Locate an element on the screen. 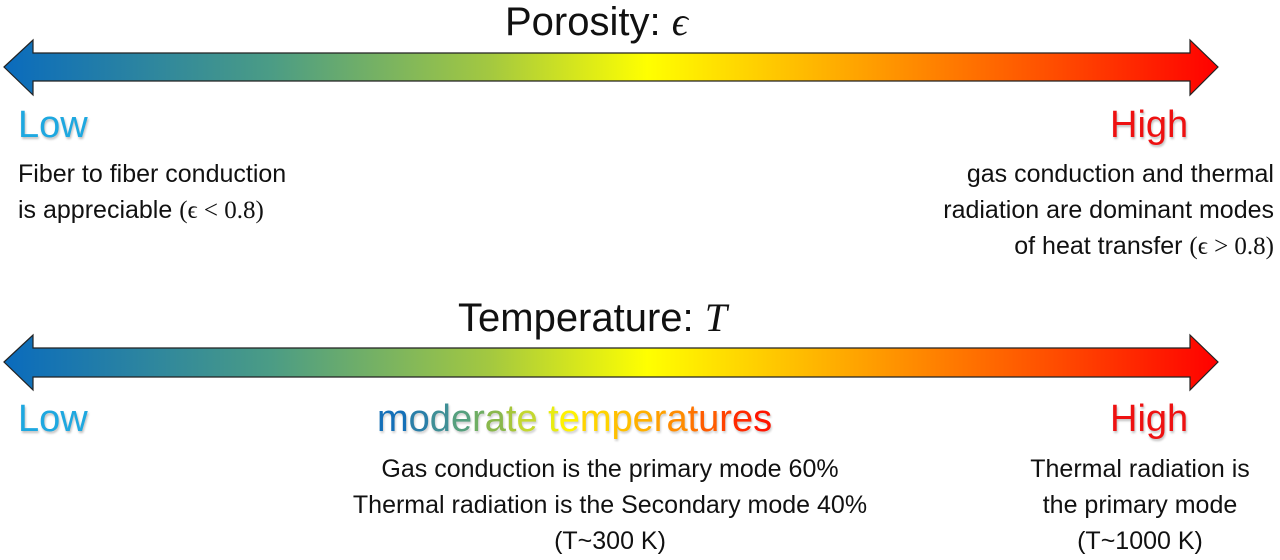 Image resolution: width=1280 pixels, height=560 pixels. porosity-title: Porosity: ϵ is located at coordinates (596, 22).